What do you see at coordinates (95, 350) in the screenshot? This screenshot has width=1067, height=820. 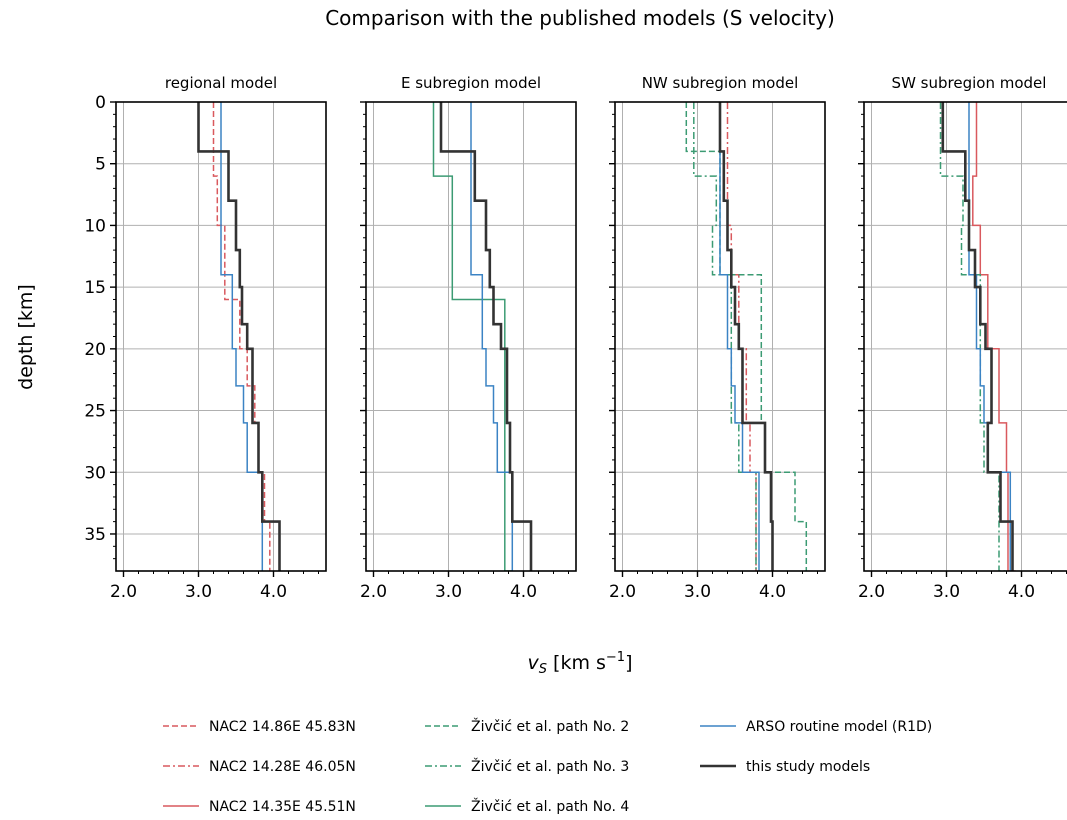 I see `y-tick-label: 20` at bounding box center [95, 350].